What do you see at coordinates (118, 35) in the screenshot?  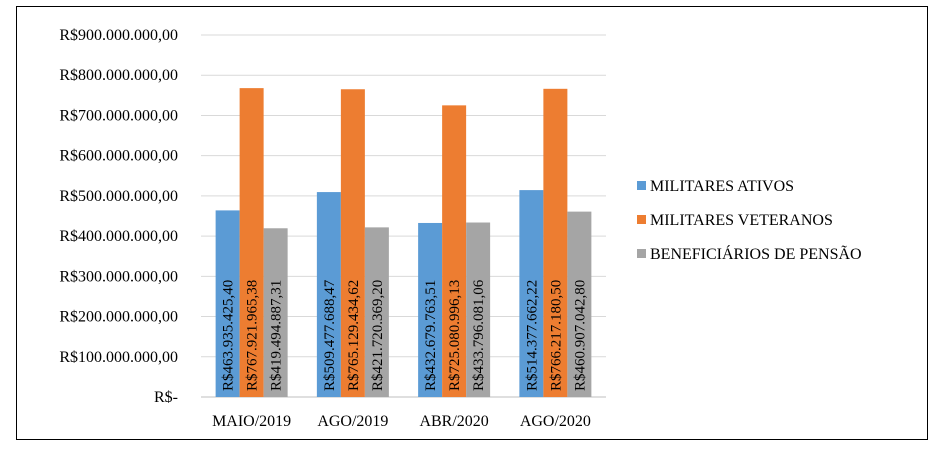 I see `y-tick-label: R$900.000.000,00` at bounding box center [118, 35].